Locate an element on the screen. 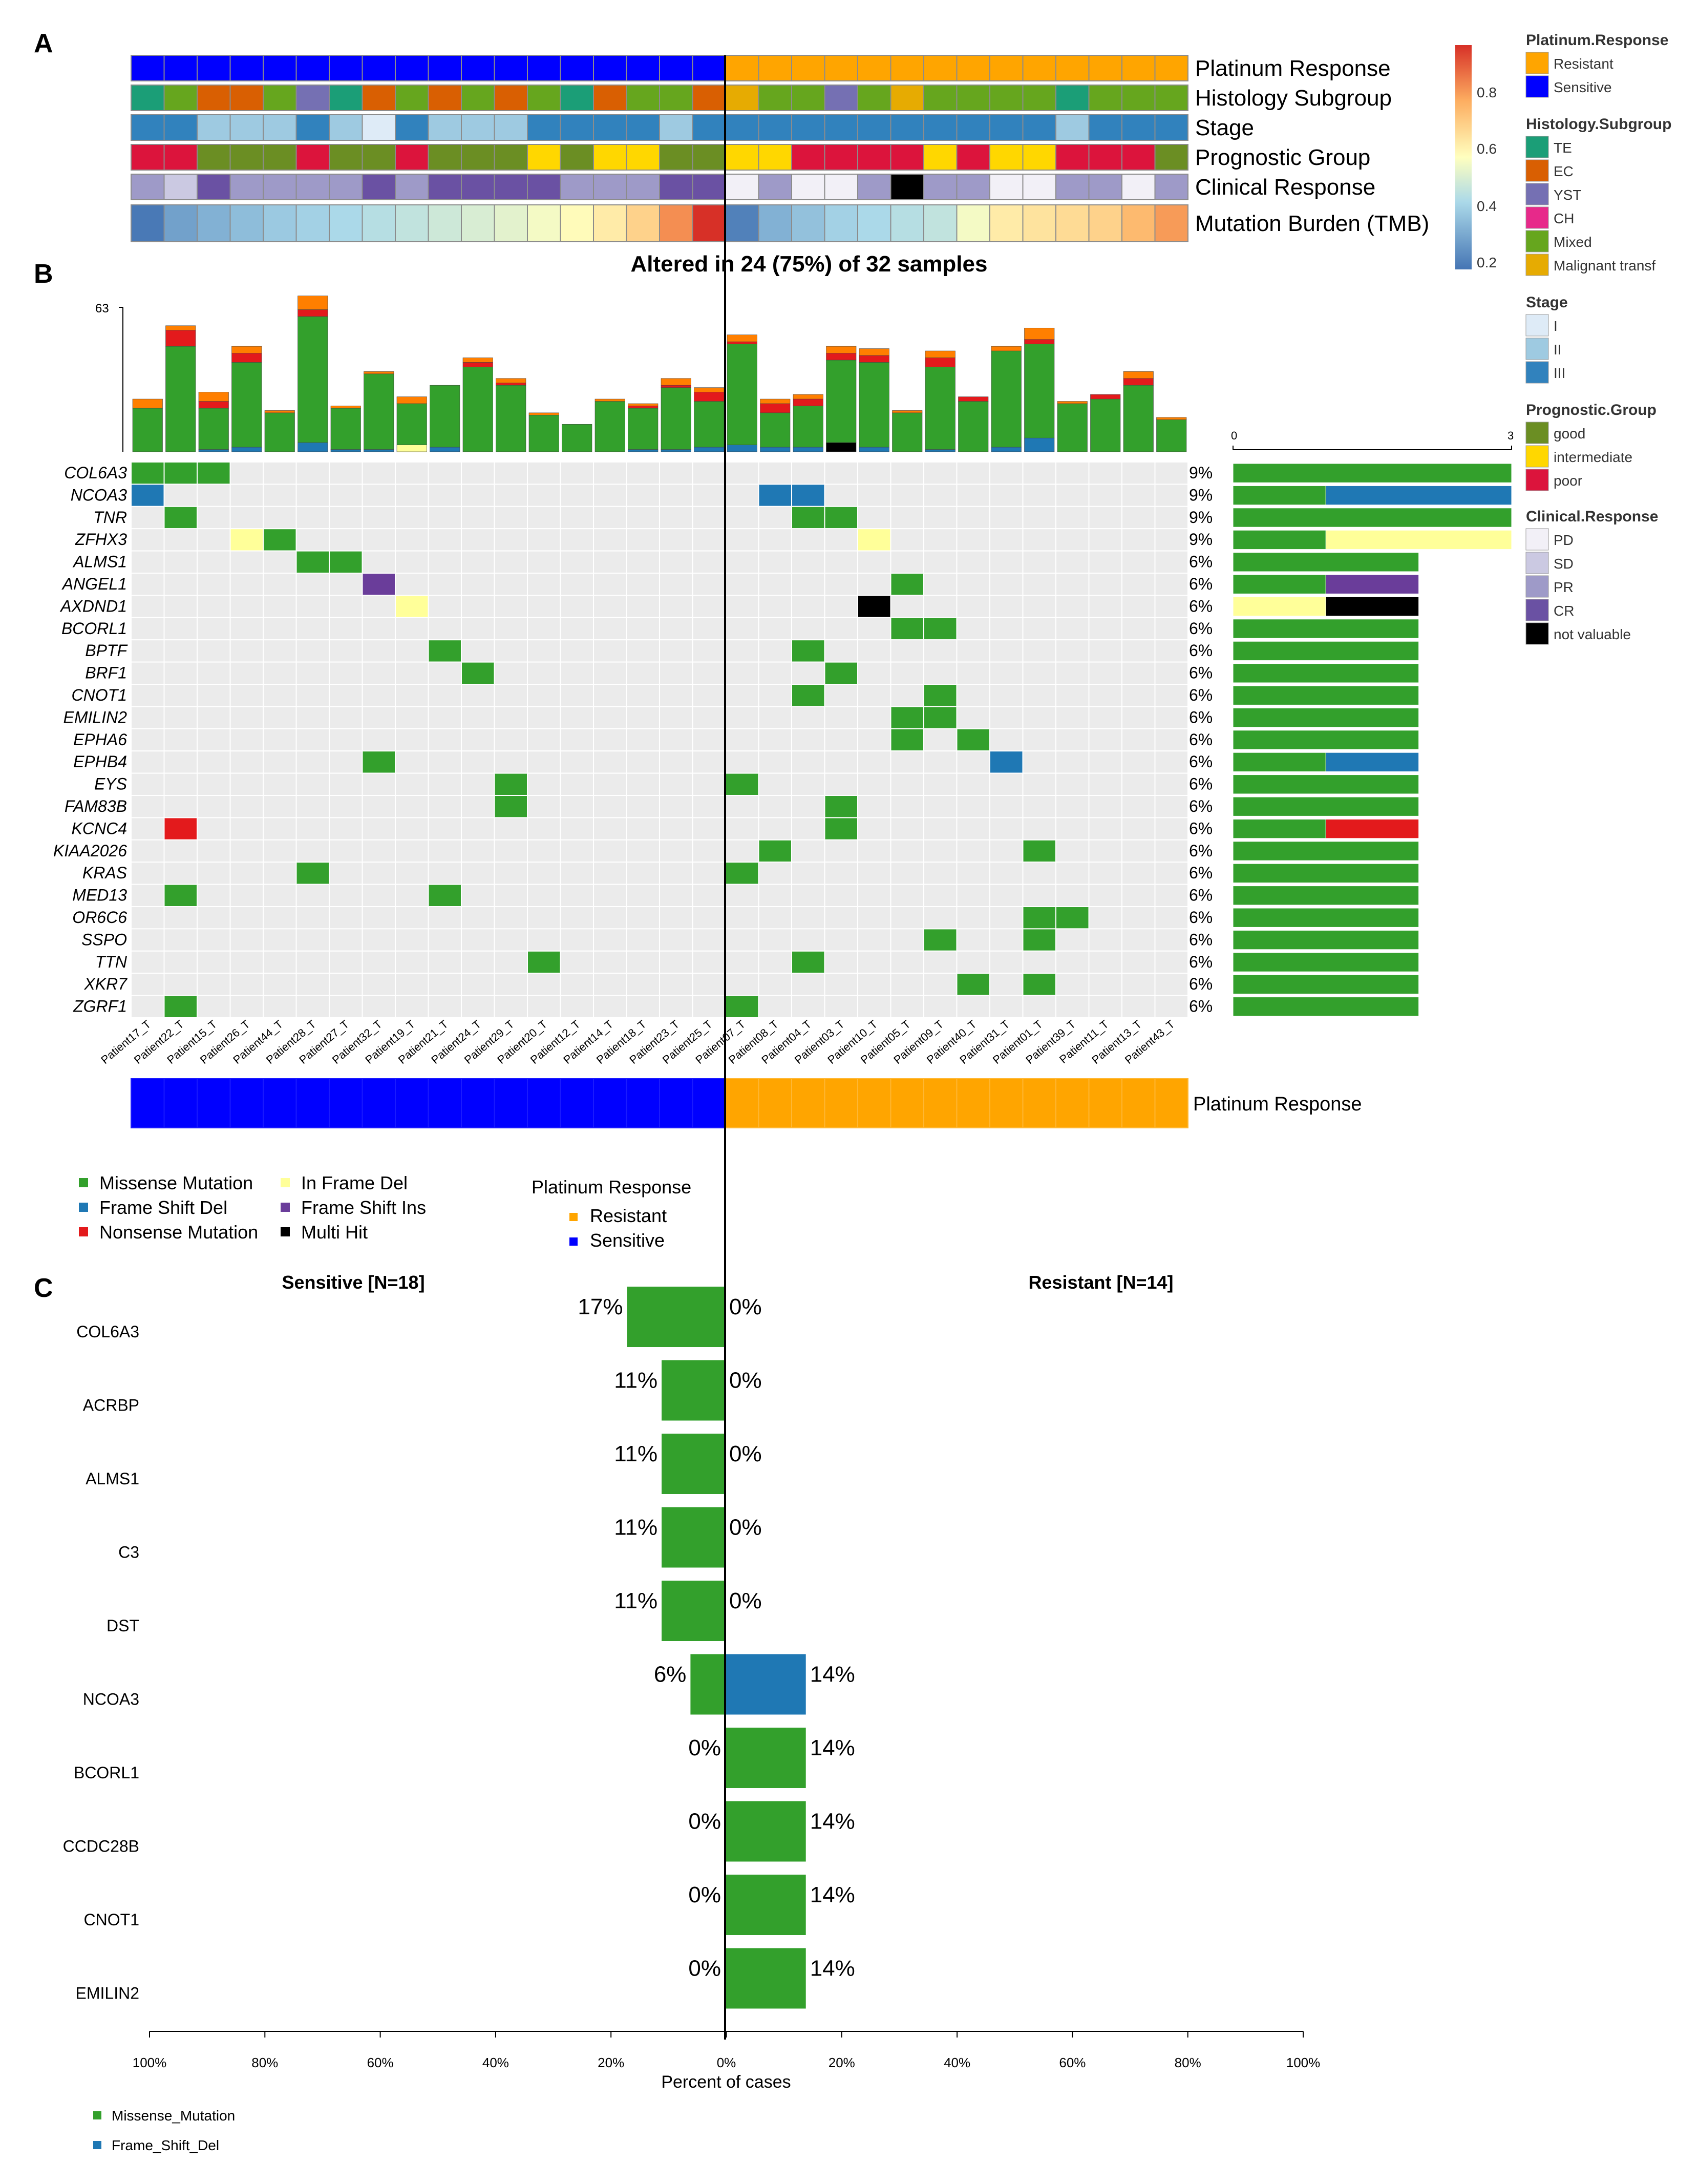 Image resolution: width=1699 pixels, height=2184 pixels. annotation-cell-clinical is located at coordinates (1072, 187).